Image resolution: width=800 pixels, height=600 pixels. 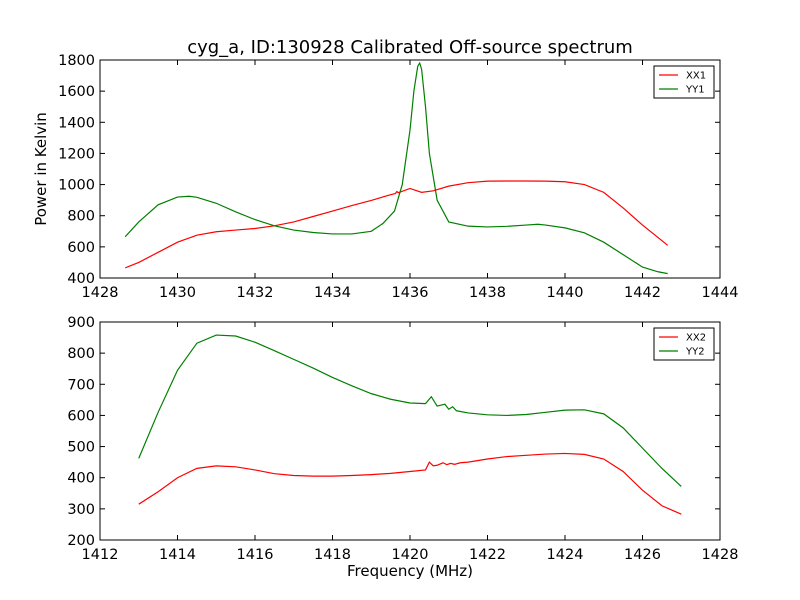 I want to click on x-tick-label: 1420, so click(x=410, y=555).